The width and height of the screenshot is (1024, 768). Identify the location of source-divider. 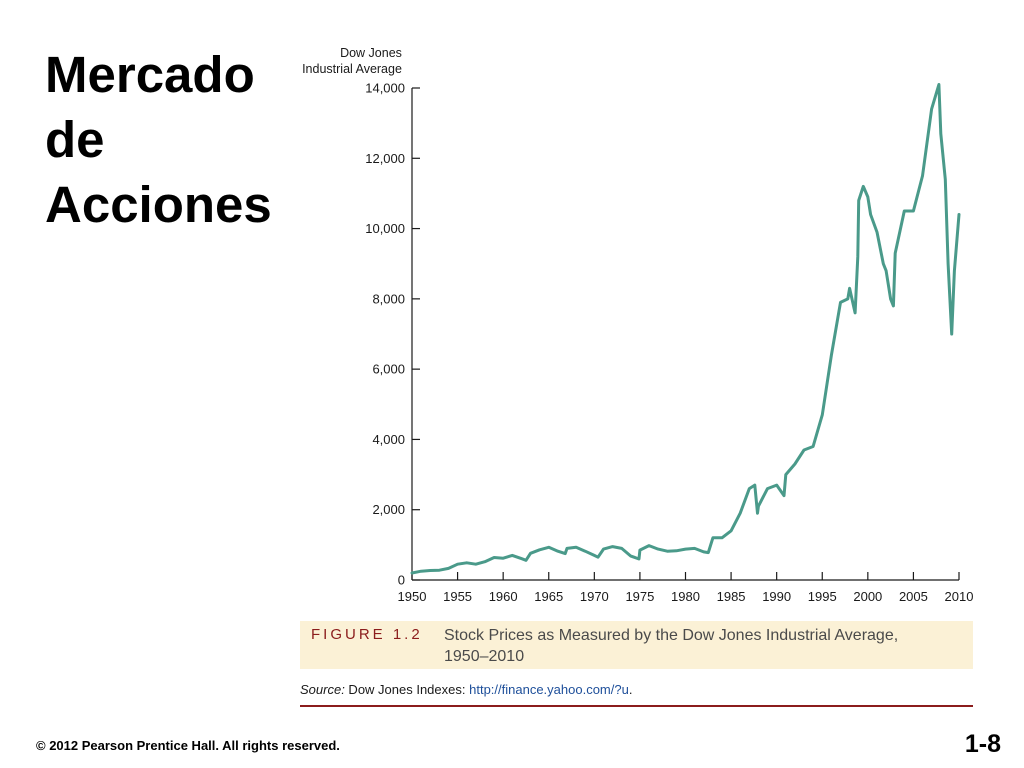
(636, 706).